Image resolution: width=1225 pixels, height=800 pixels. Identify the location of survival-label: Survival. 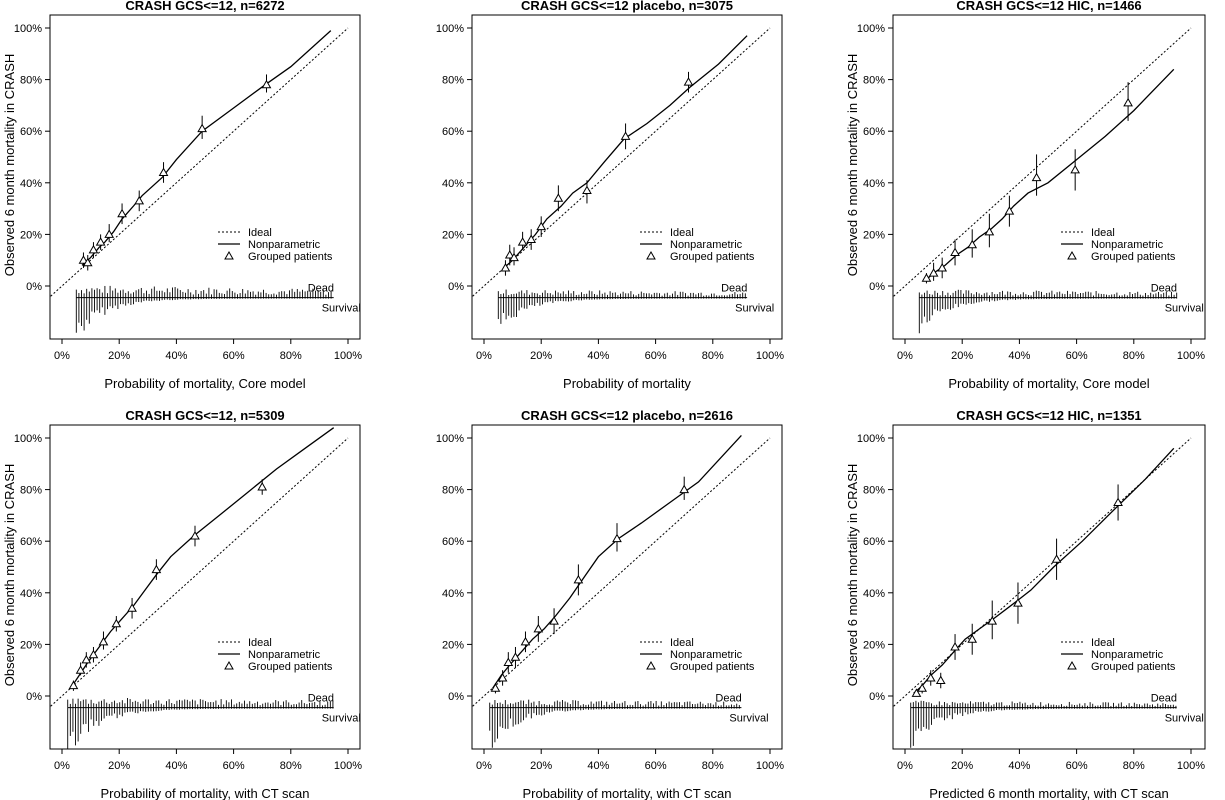
(748, 719).